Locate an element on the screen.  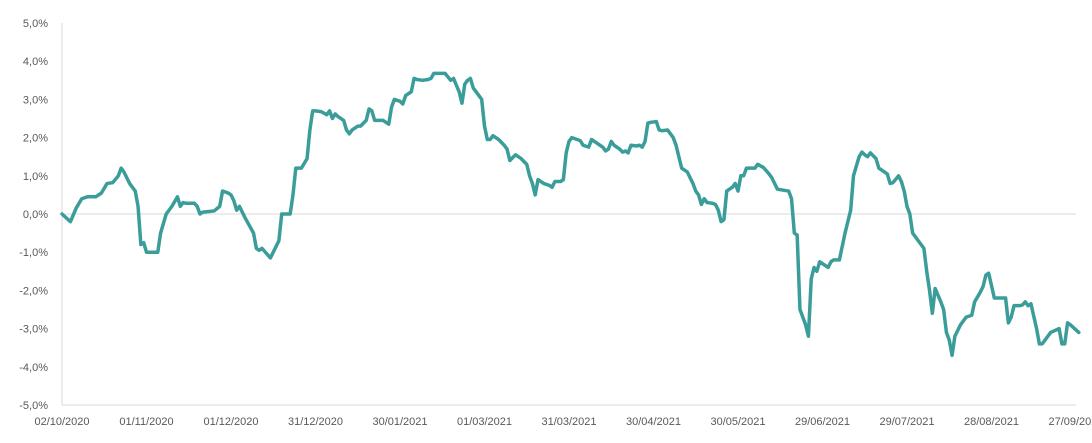
y-tick-label: 5,0% is located at coordinates (35, 24).